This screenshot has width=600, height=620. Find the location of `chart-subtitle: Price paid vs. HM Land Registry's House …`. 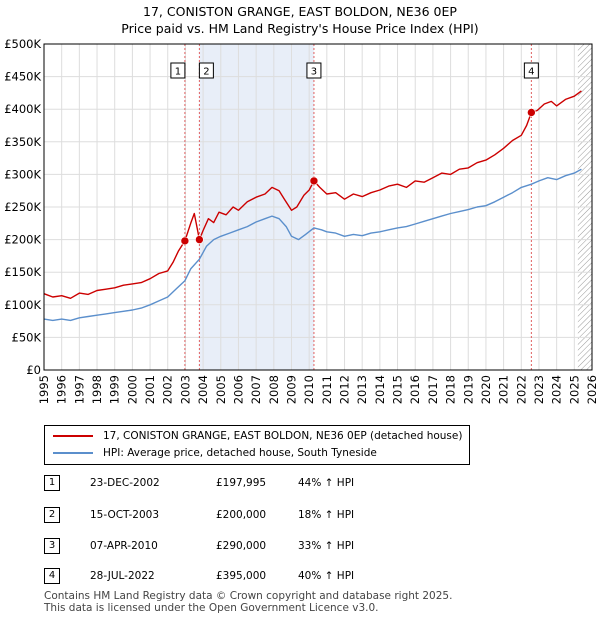

chart-subtitle: Price paid vs. HM Land Registry's House … is located at coordinates (300, 28).